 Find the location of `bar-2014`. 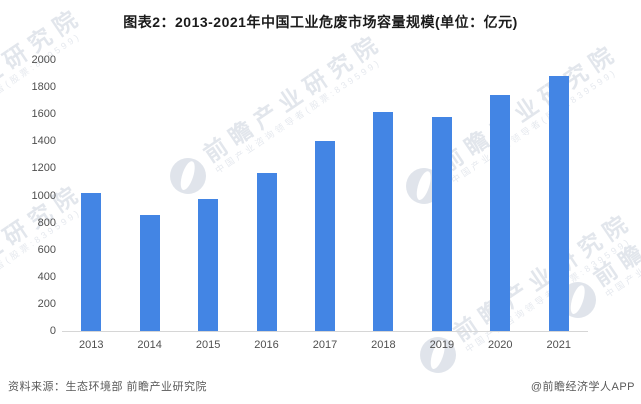

bar-2014 is located at coordinates (149, 273).